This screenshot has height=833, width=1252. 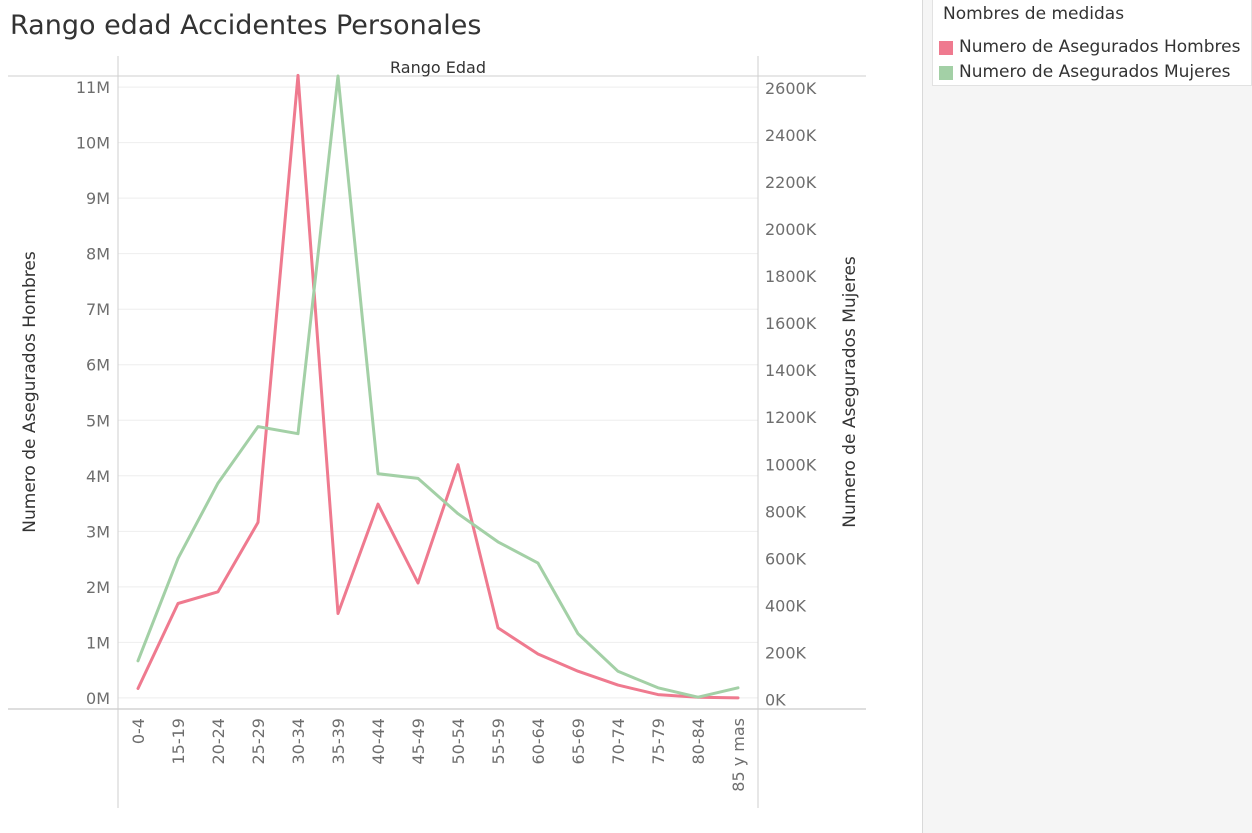 I want to click on y-tick-label-right: 2400K, so click(x=791, y=135).